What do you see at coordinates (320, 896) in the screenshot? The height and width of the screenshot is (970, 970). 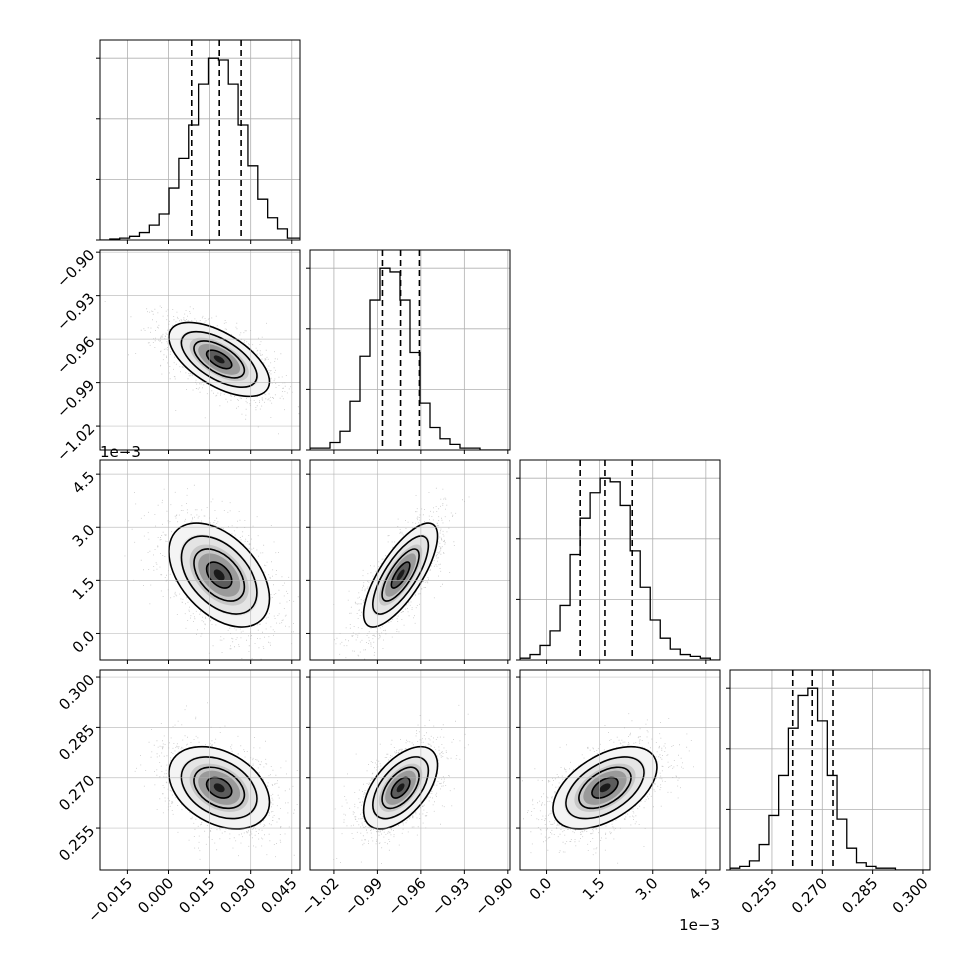 I see `x-tick-label: −1.02` at bounding box center [320, 896].